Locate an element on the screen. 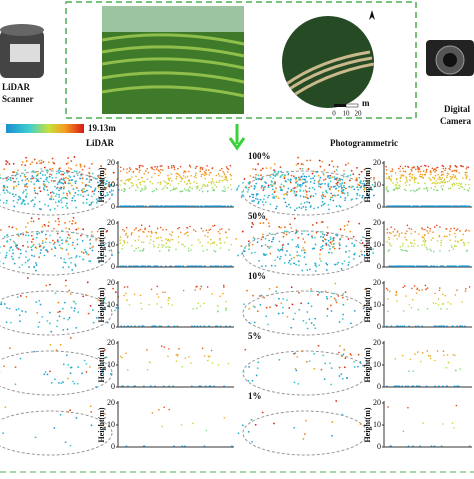 The width and height of the screenshot is (474, 479). y-axis-label: Height(m) is located at coordinates (101, 304).